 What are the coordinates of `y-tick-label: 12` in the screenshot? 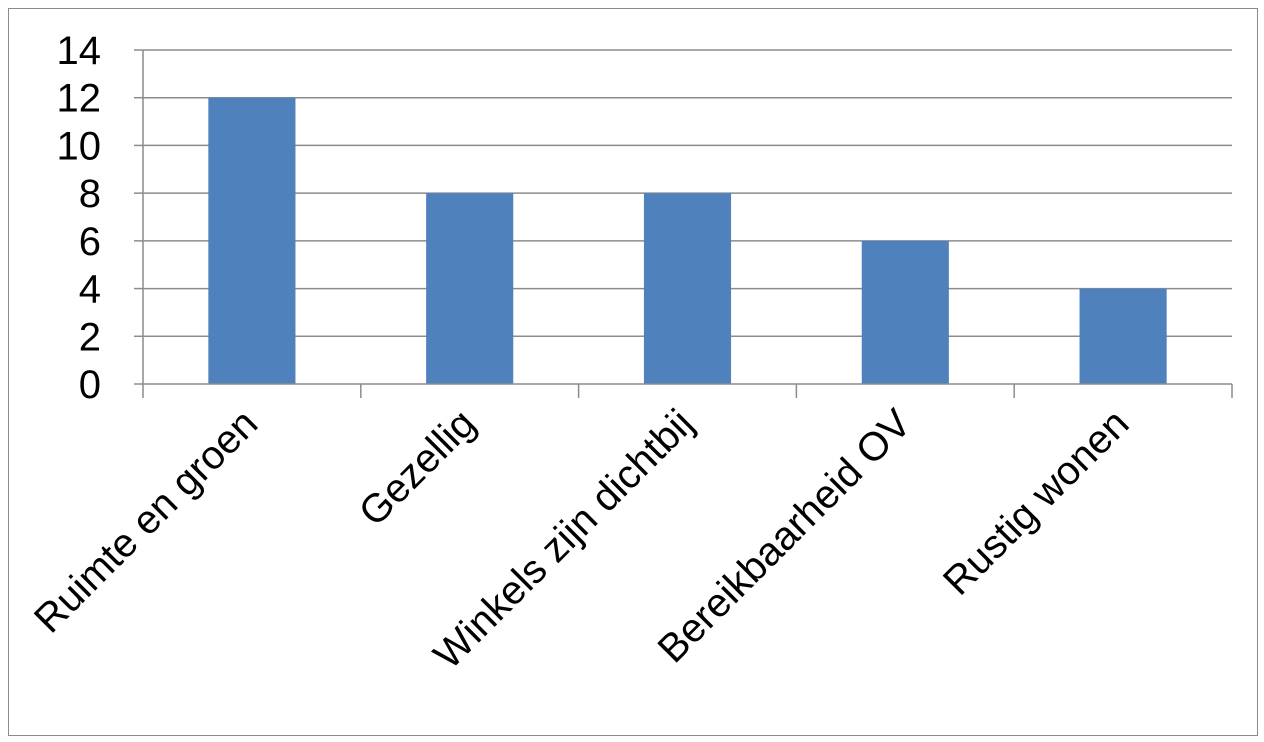 It's located at (79, 99).